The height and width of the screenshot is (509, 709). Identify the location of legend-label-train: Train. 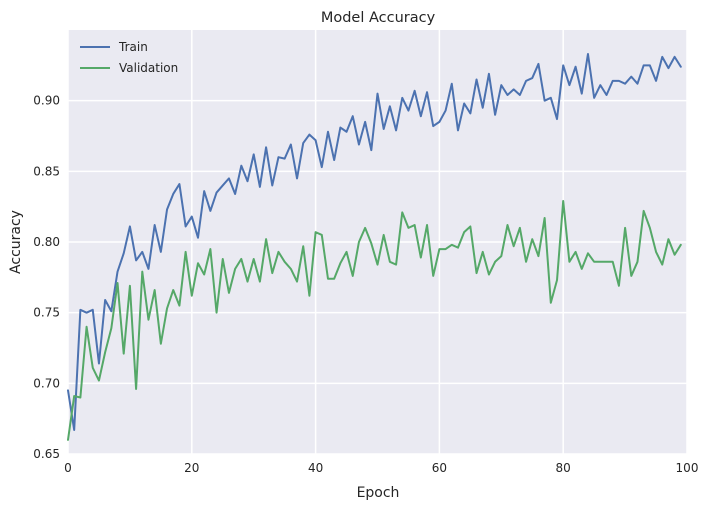
(133, 47).